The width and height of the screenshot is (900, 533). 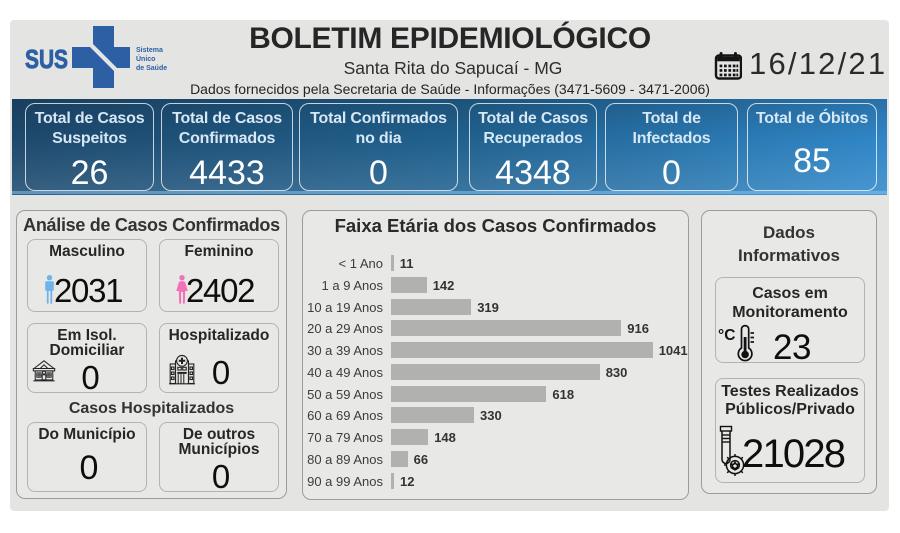 What do you see at coordinates (46, 59) in the screenshot?
I see `svg-text: SUS` at bounding box center [46, 59].